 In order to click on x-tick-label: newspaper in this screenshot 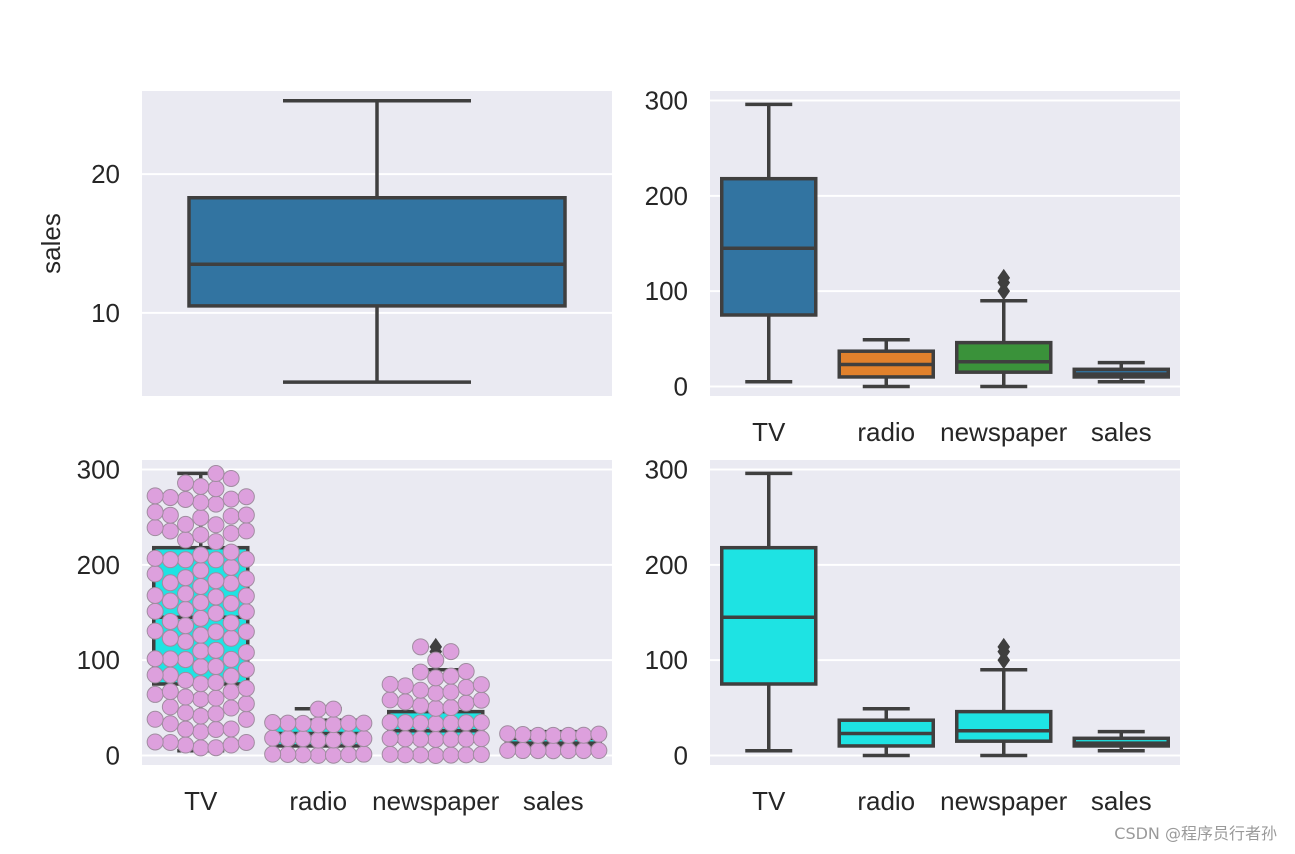, I will do `click(436, 801)`.